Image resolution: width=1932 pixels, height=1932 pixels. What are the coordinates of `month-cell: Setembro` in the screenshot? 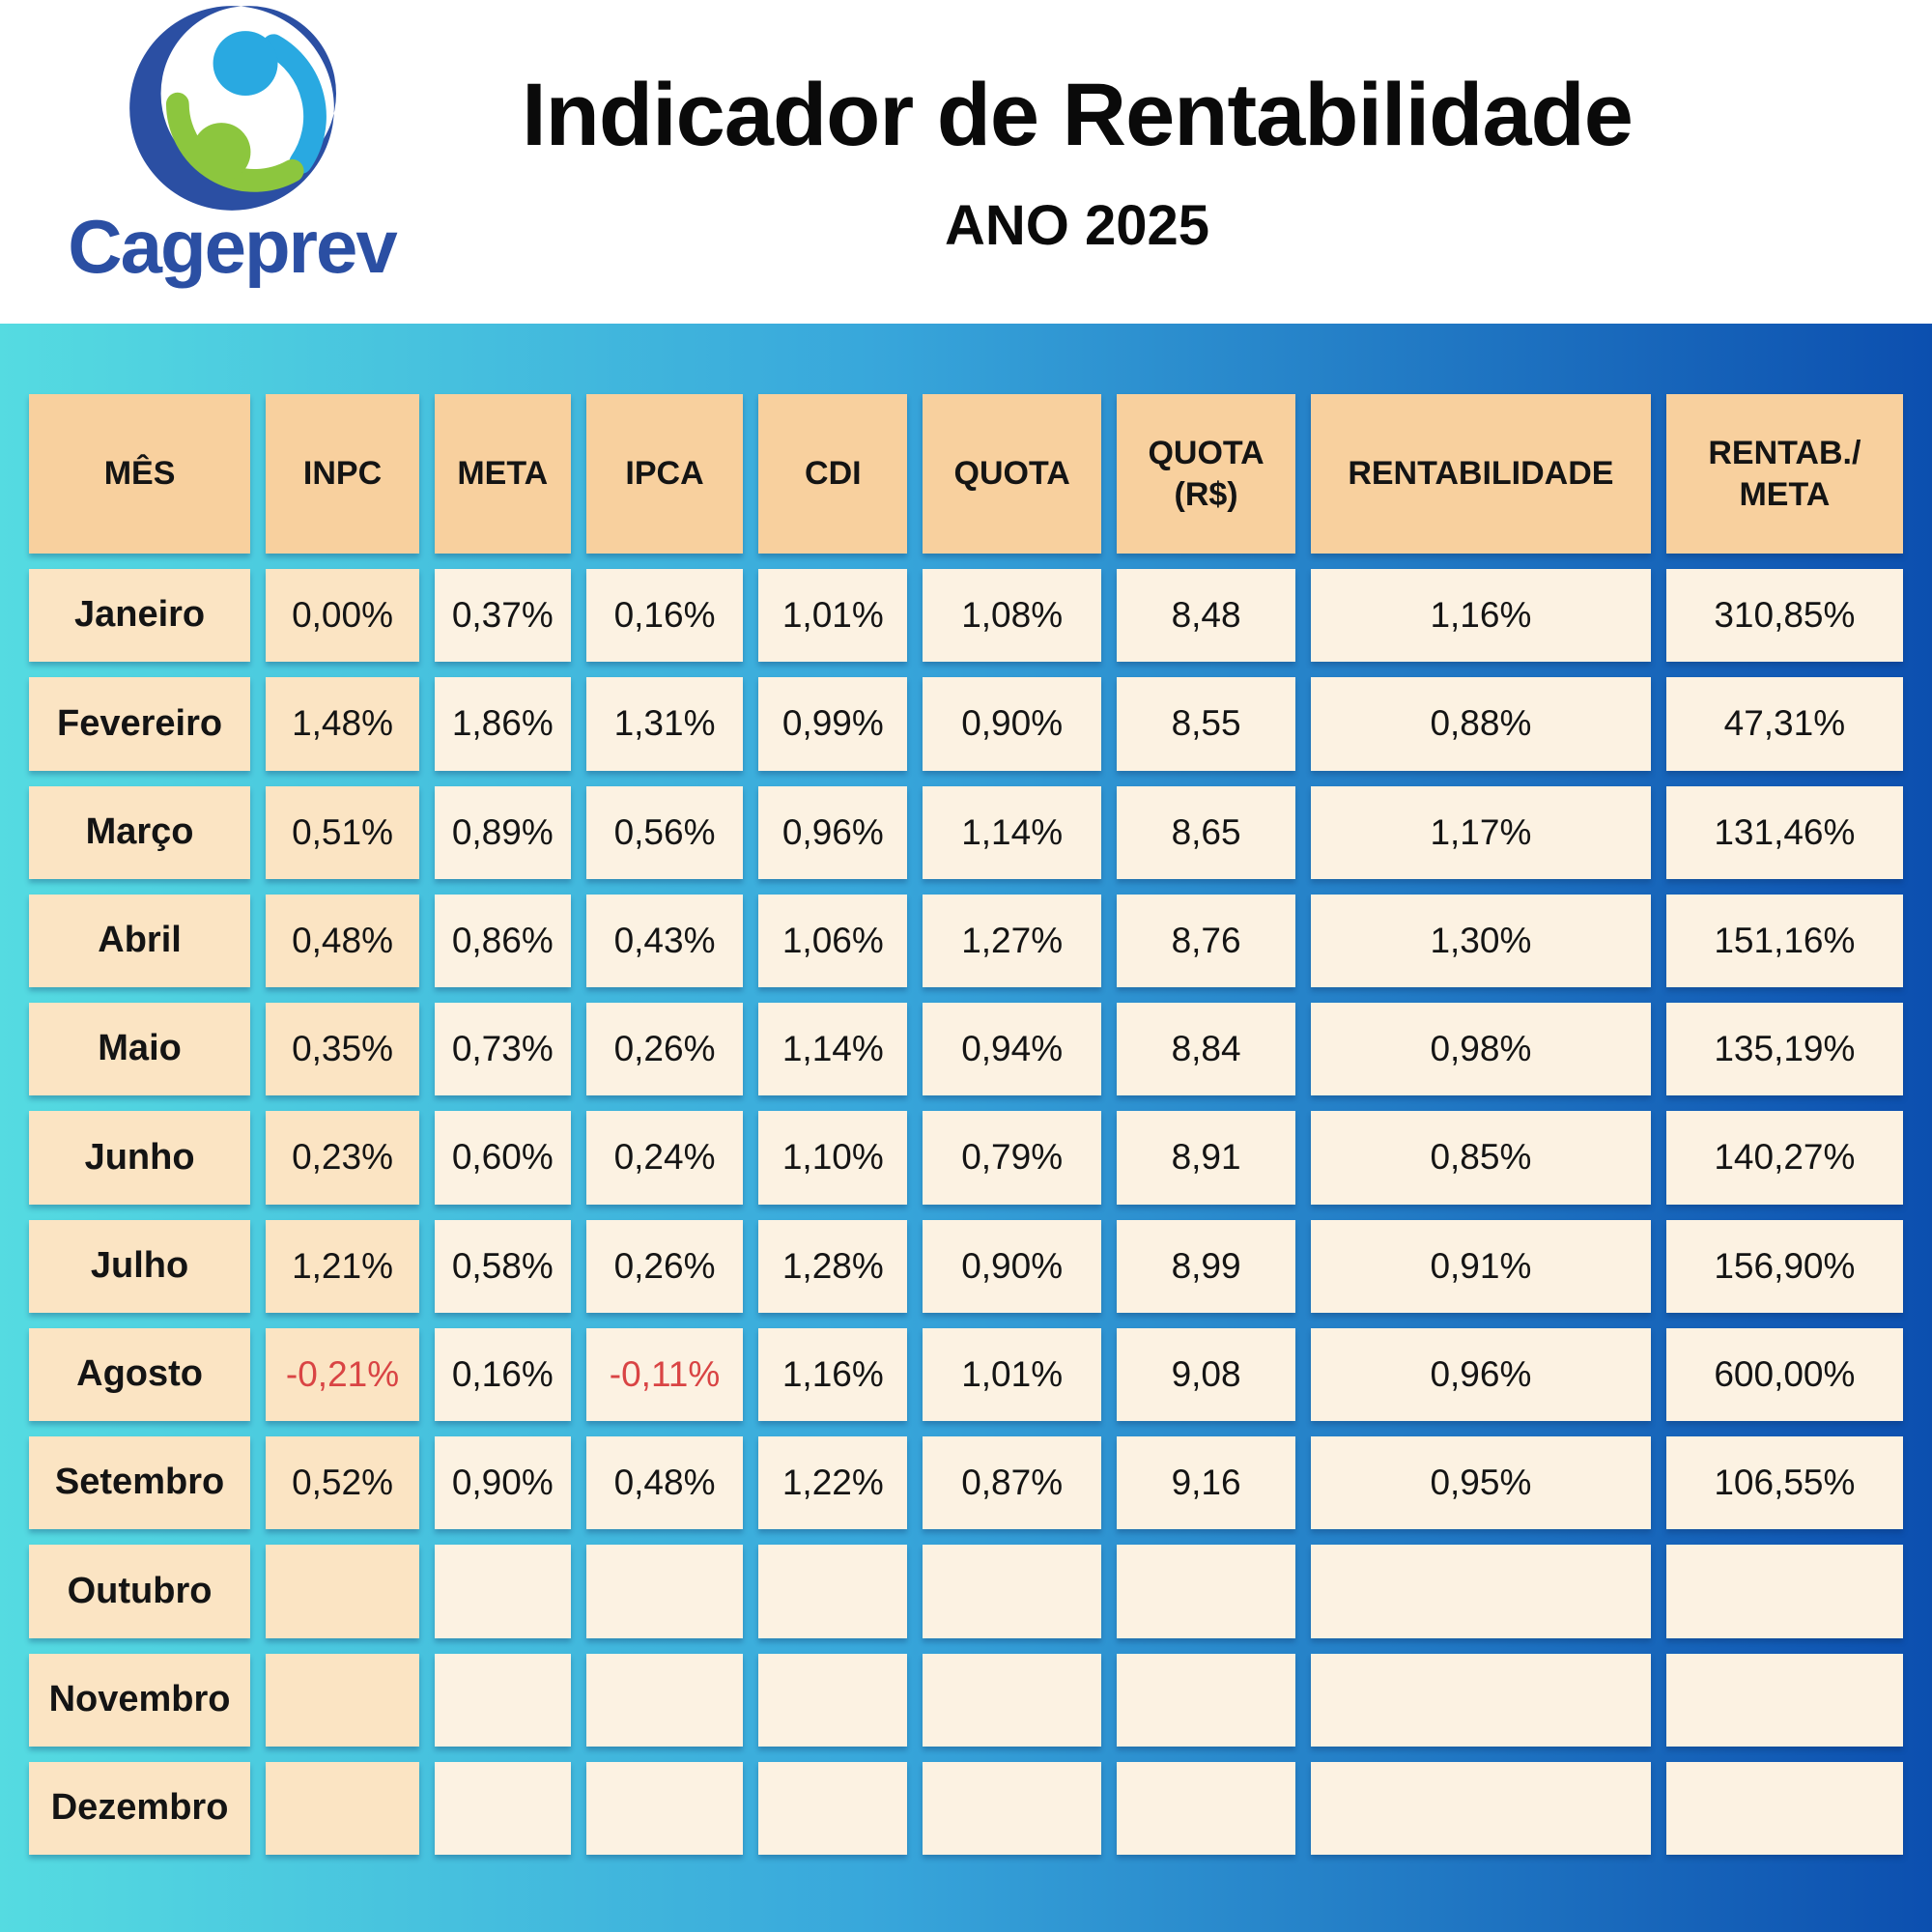 It's located at (140, 1483).